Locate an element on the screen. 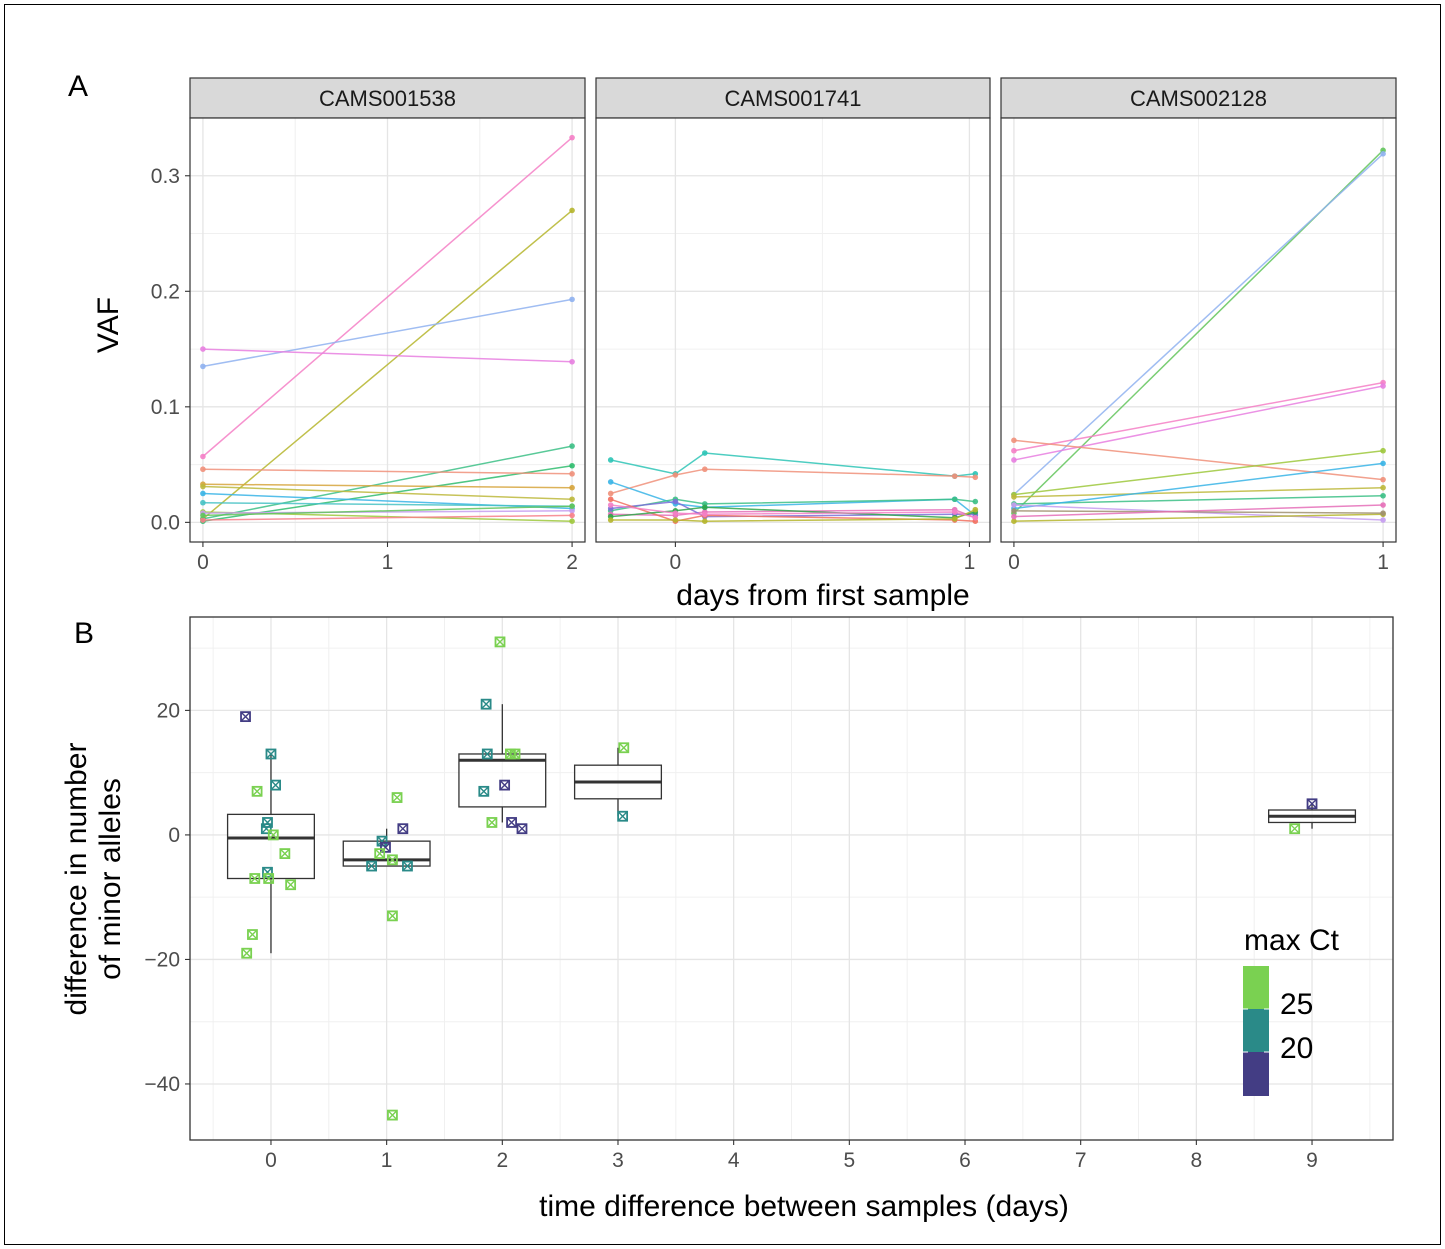 The height and width of the screenshot is (1249, 1445). panel-b-x-tick-label-4: 4 is located at coordinates (734, 1160).